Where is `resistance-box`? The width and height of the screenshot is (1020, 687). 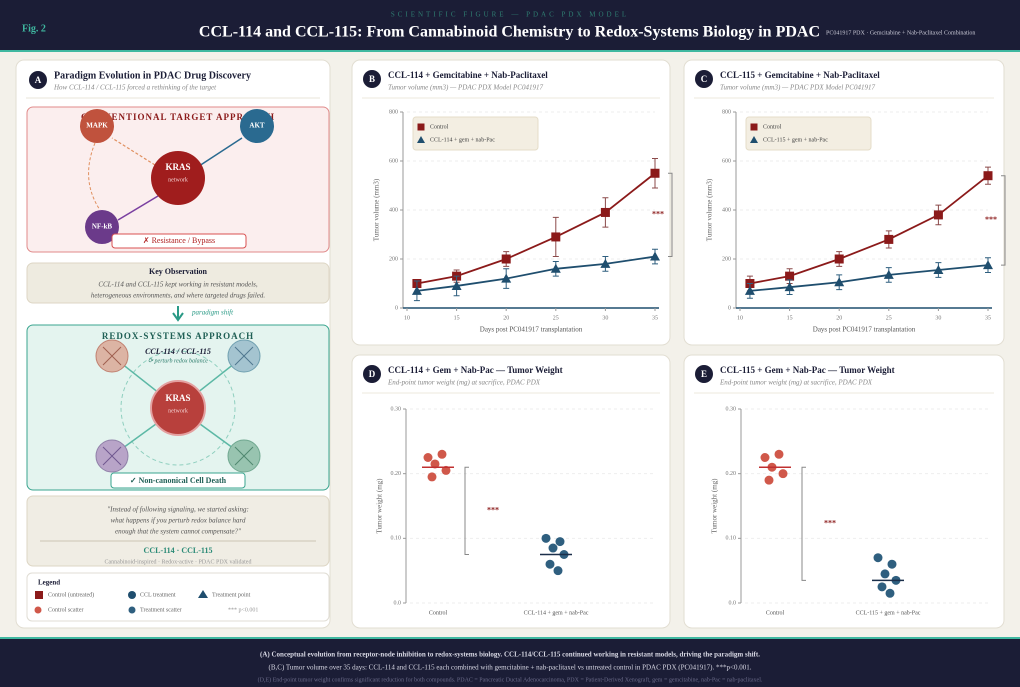 resistance-box is located at coordinates (179, 241).